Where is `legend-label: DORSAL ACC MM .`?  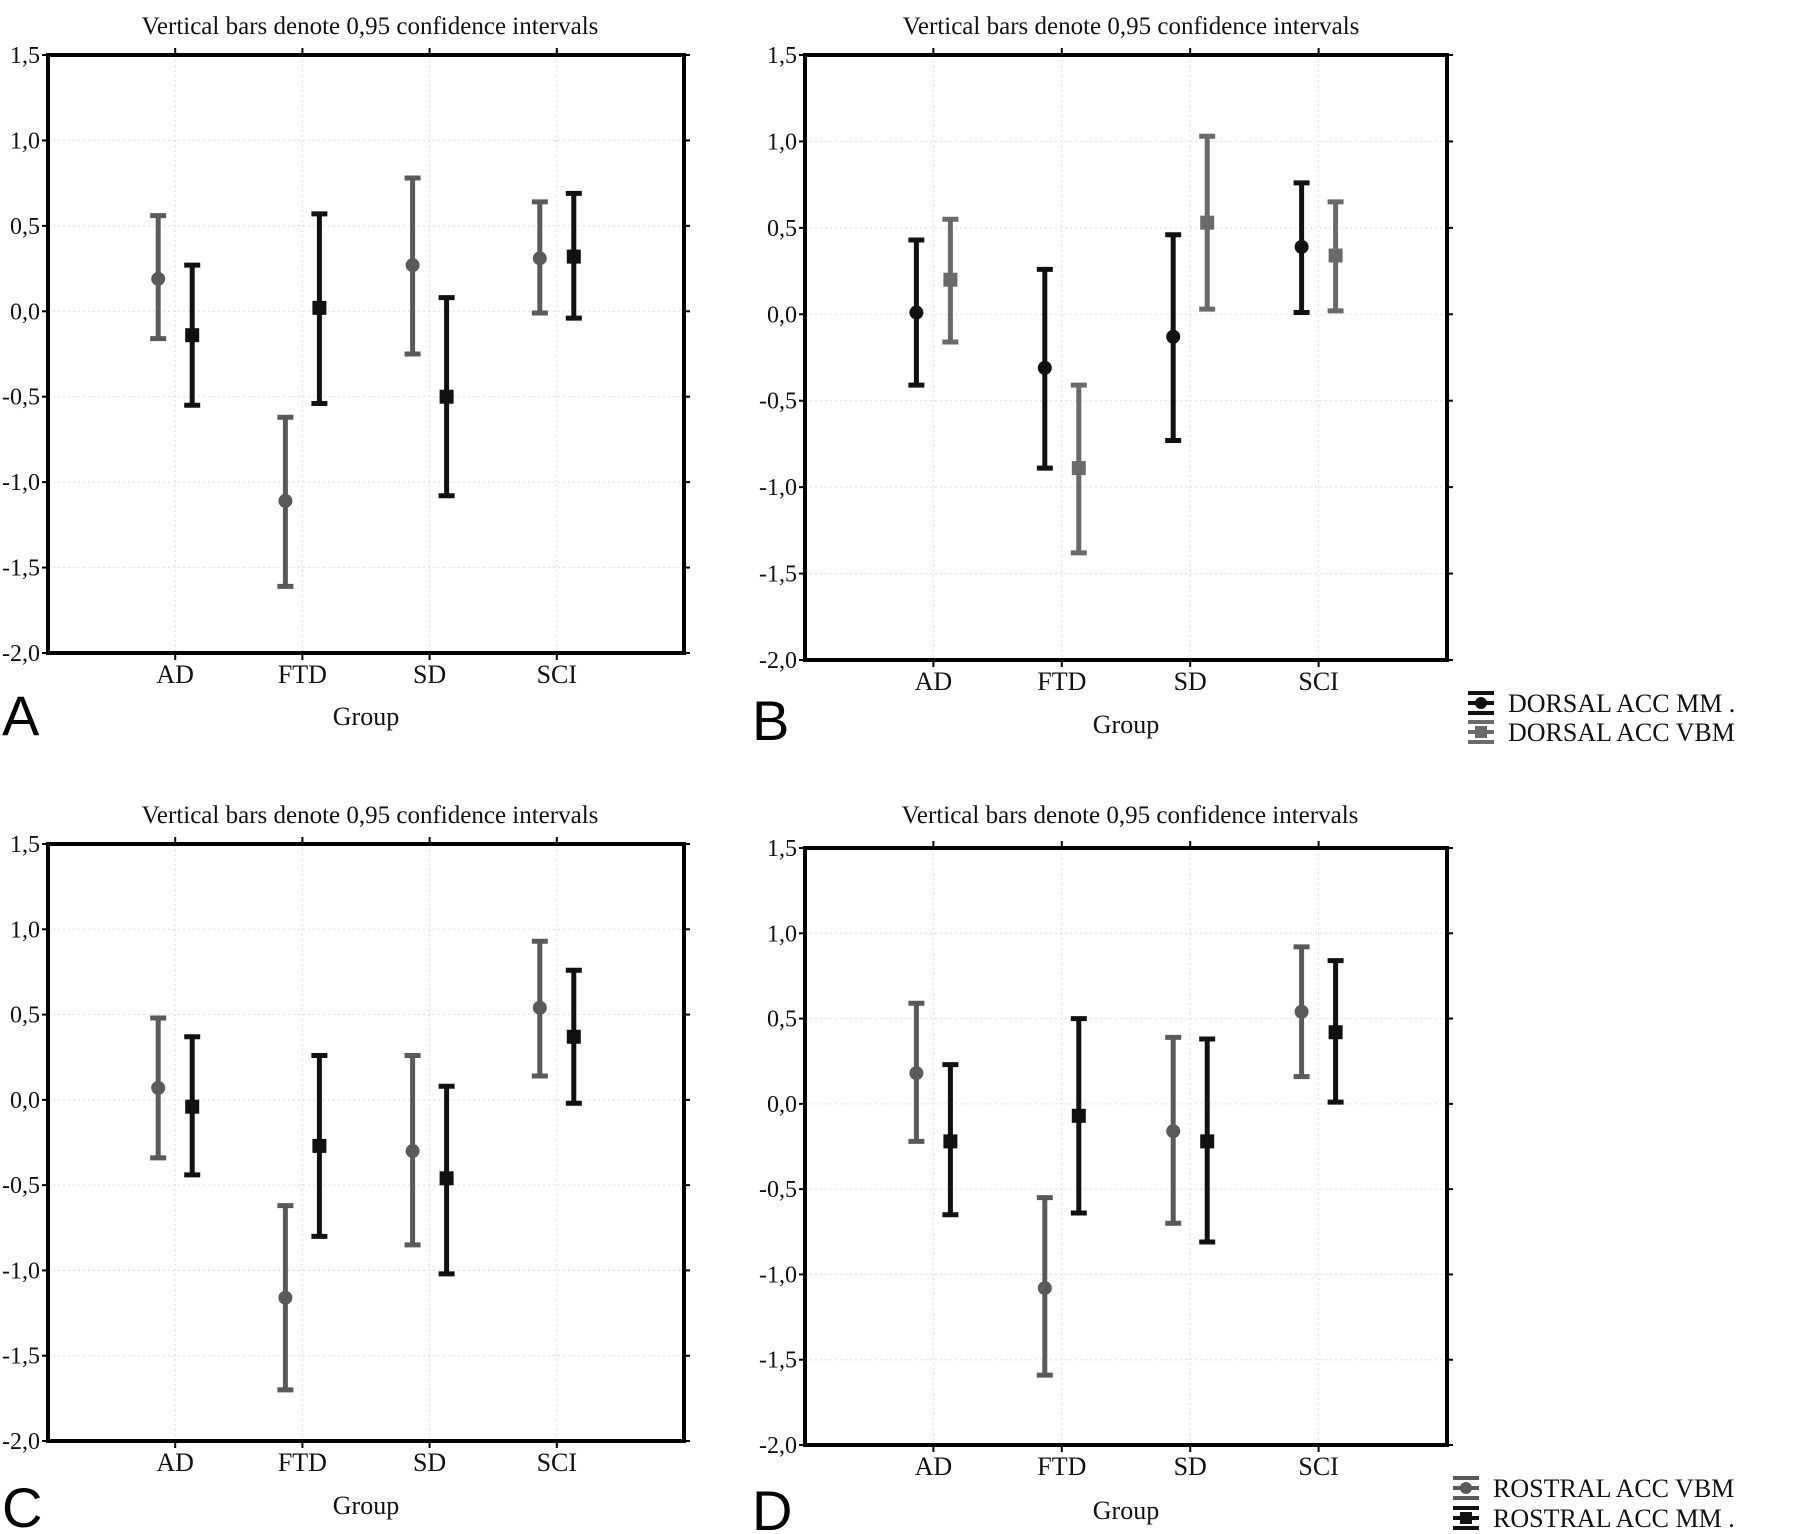 legend-label: DORSAL ACC MM . is located at coordinates (1621, 703).